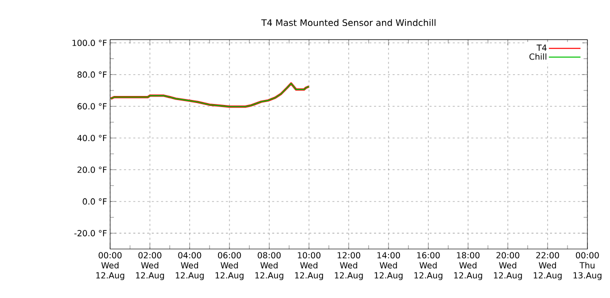 Image resolution: width=610 pixels, height=298 pixels. Describe the element at coordinates (428, 266) in the screenshot. I see `x-tick-label: 16:00 Wed 12.Aug` at that location.